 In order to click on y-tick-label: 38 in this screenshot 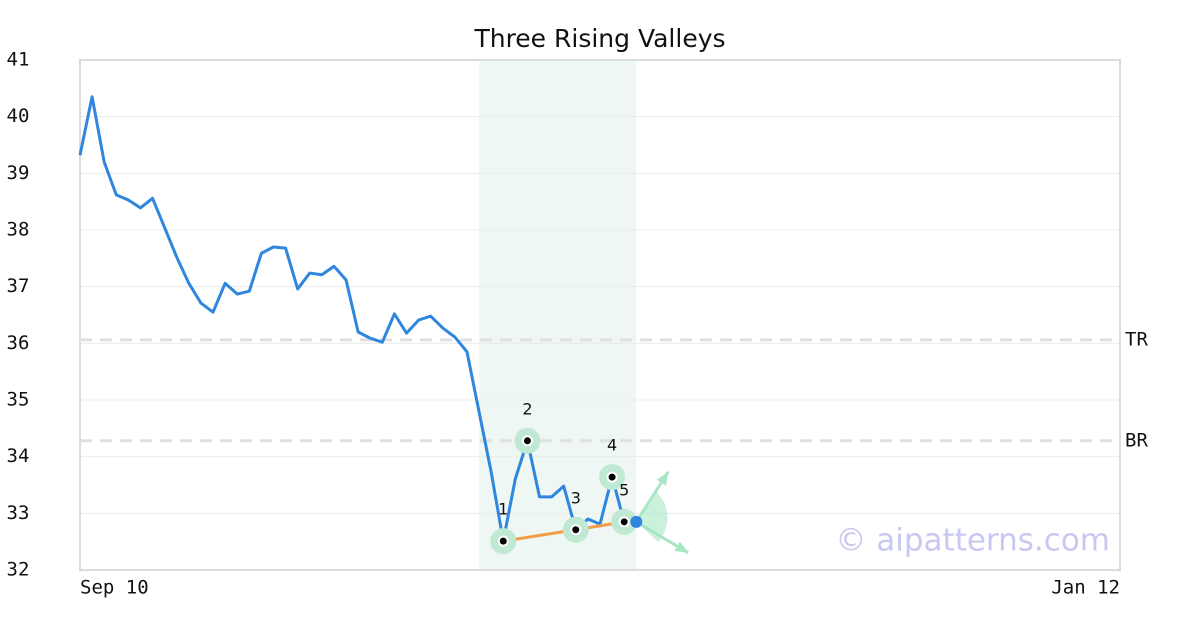, I will do `click(18, 230)`.